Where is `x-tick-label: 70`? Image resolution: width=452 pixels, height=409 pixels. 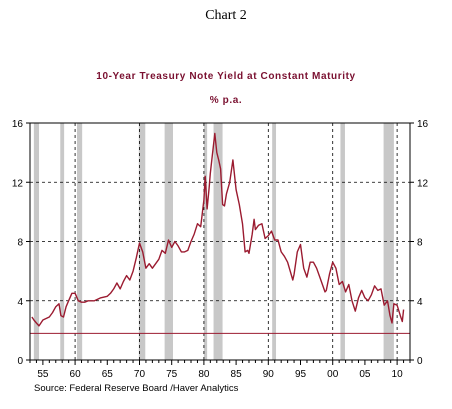
x-tick-label: 70 is located at coordinates (140, 374).